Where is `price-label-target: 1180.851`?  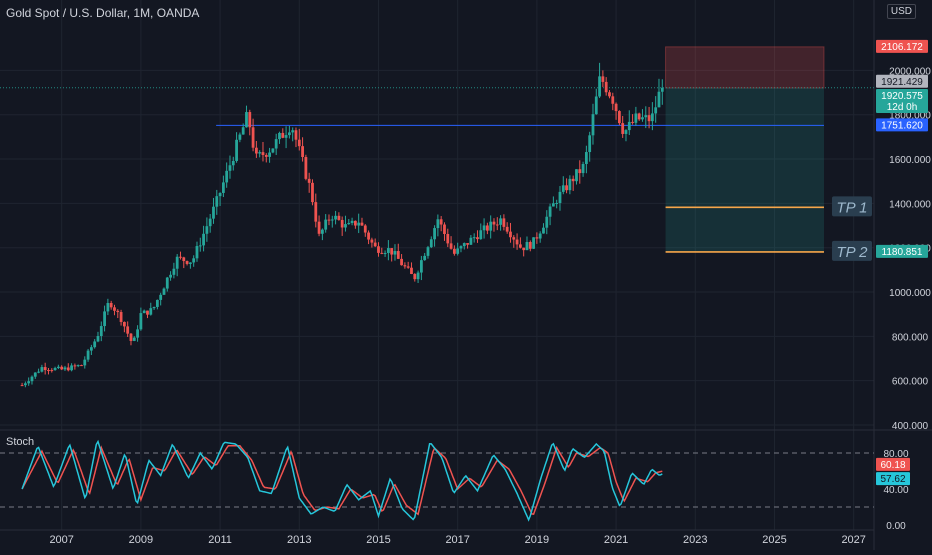 price-label-target: 1180.851 is located at coordinates (902, 251).